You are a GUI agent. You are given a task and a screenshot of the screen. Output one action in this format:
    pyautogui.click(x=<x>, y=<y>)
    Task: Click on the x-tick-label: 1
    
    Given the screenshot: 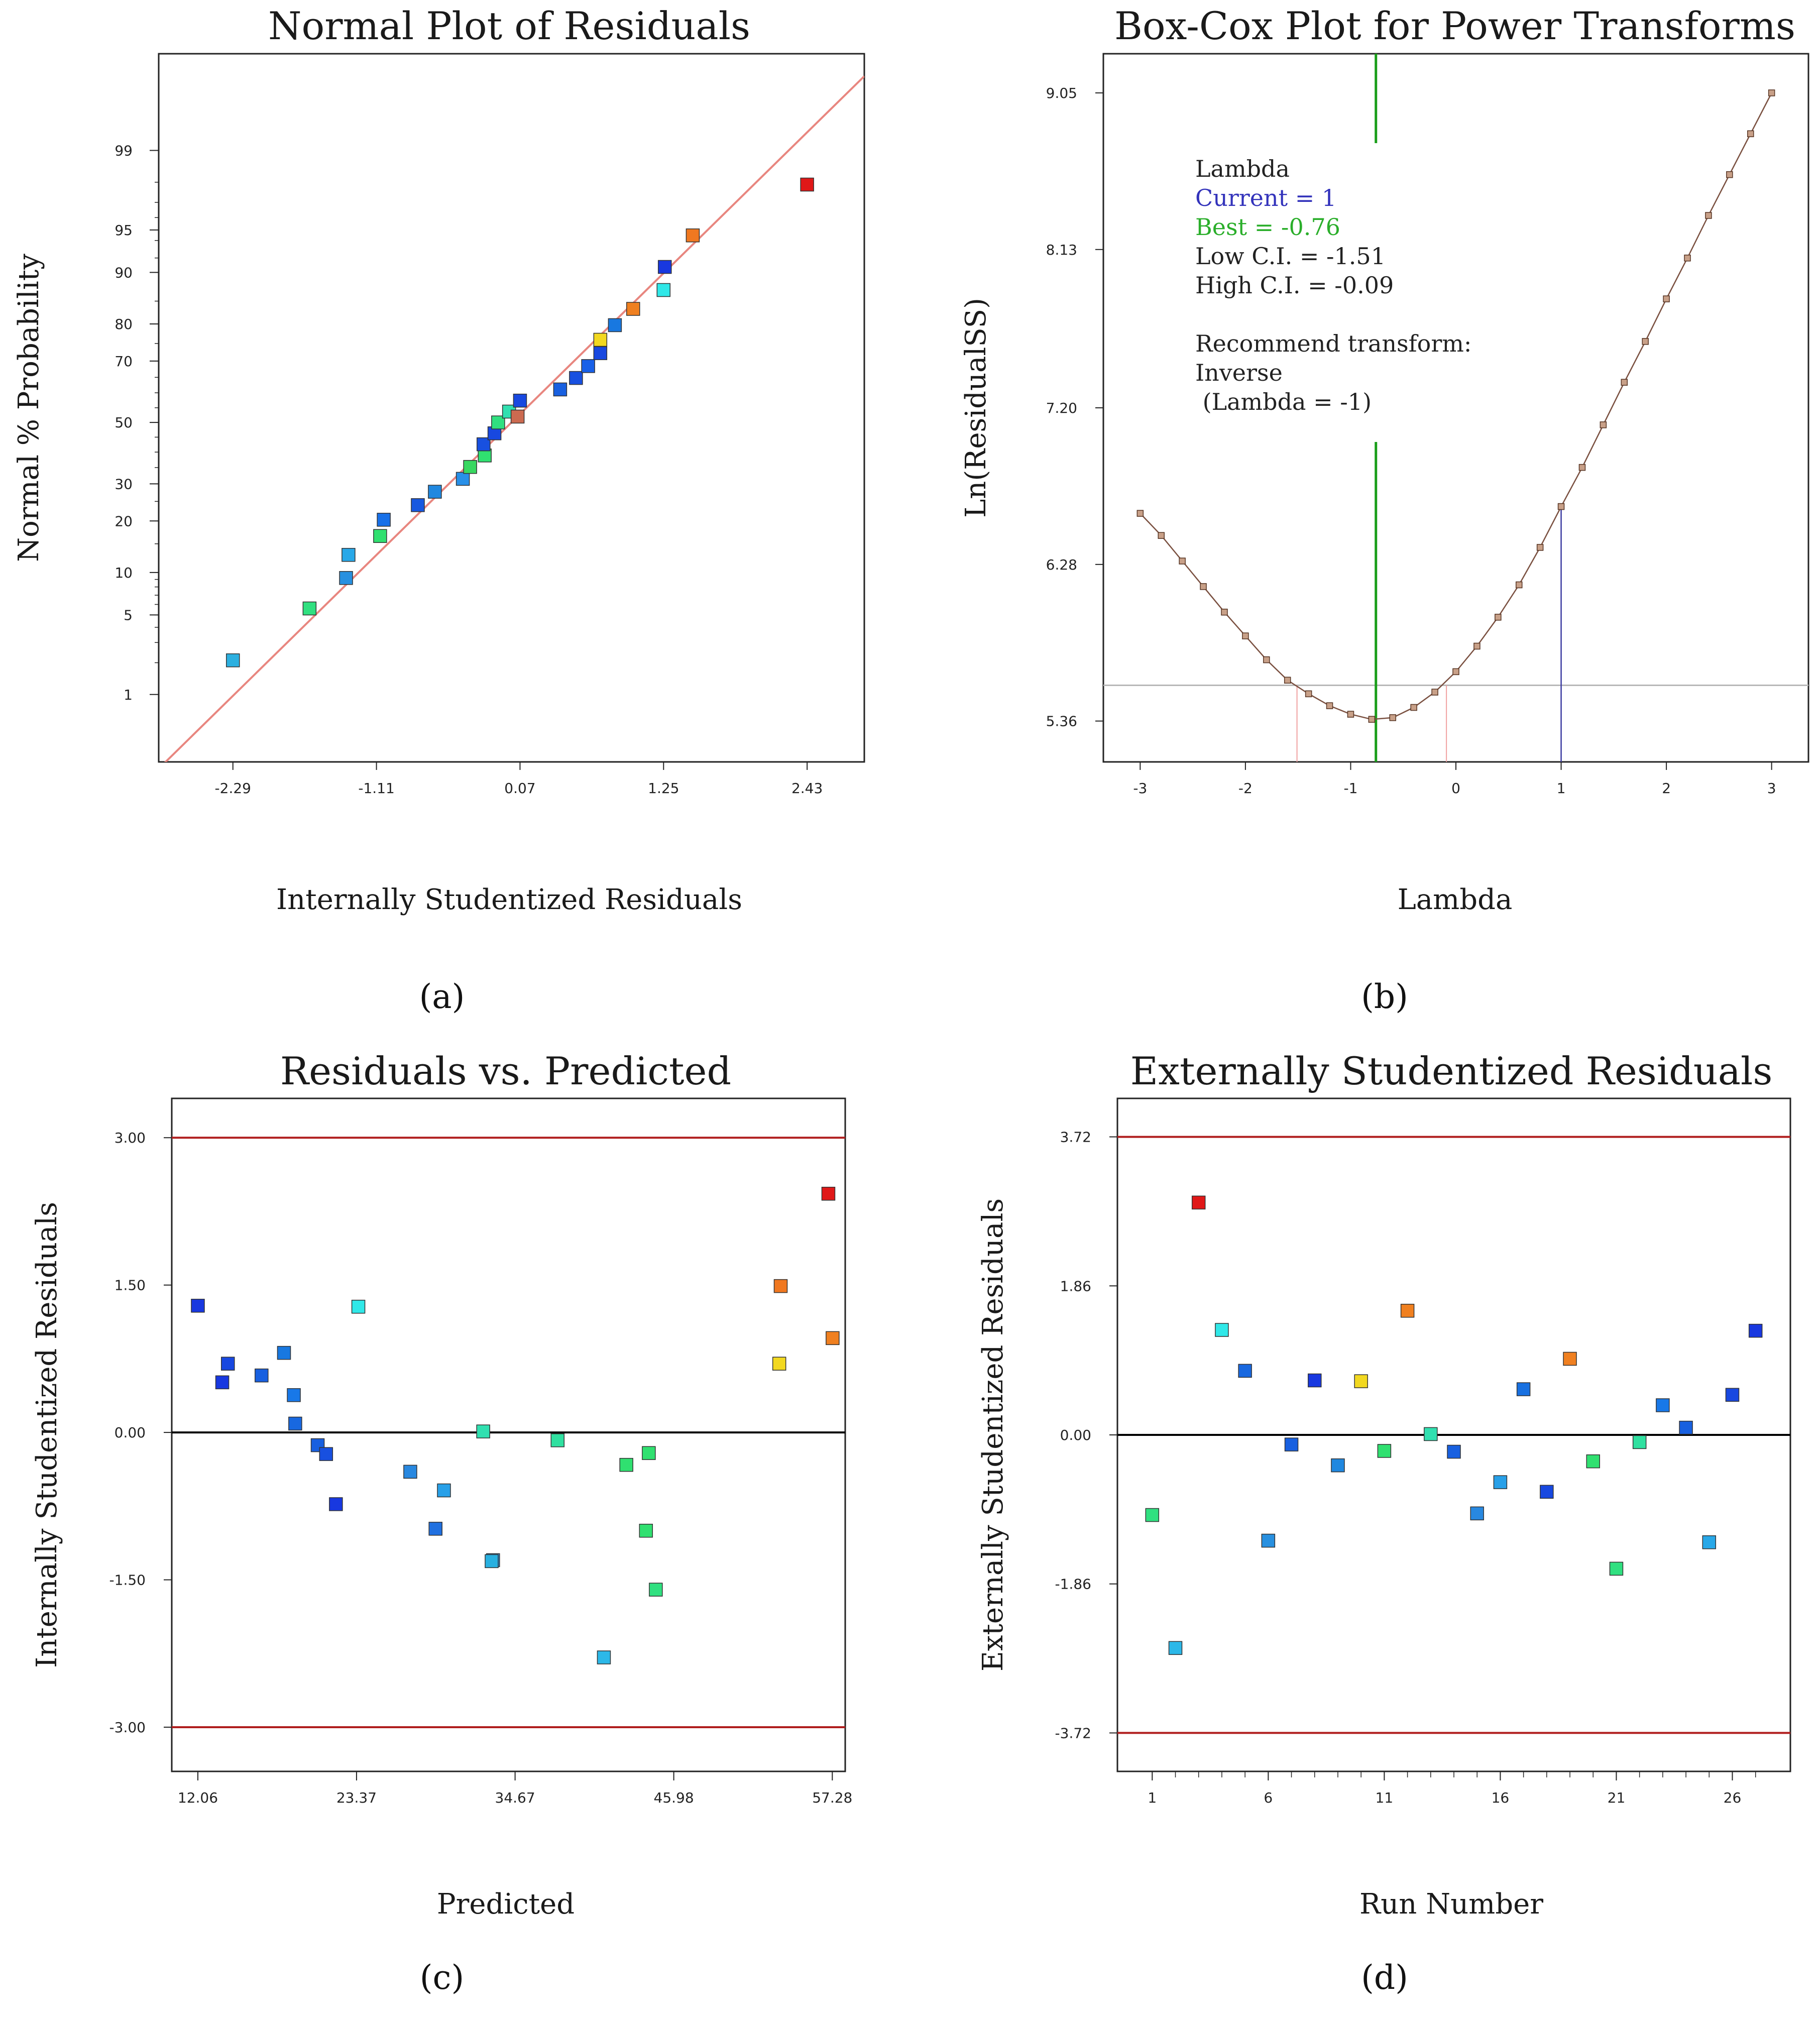 What is the action you would take?
    pyautogui.click(x=1152, y=1797)
    